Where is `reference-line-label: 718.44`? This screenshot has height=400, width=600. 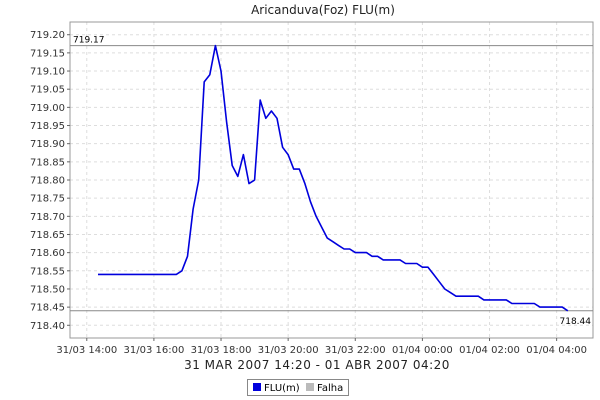 reference-line-label: 718.44 is located at coordinates (576, 322).